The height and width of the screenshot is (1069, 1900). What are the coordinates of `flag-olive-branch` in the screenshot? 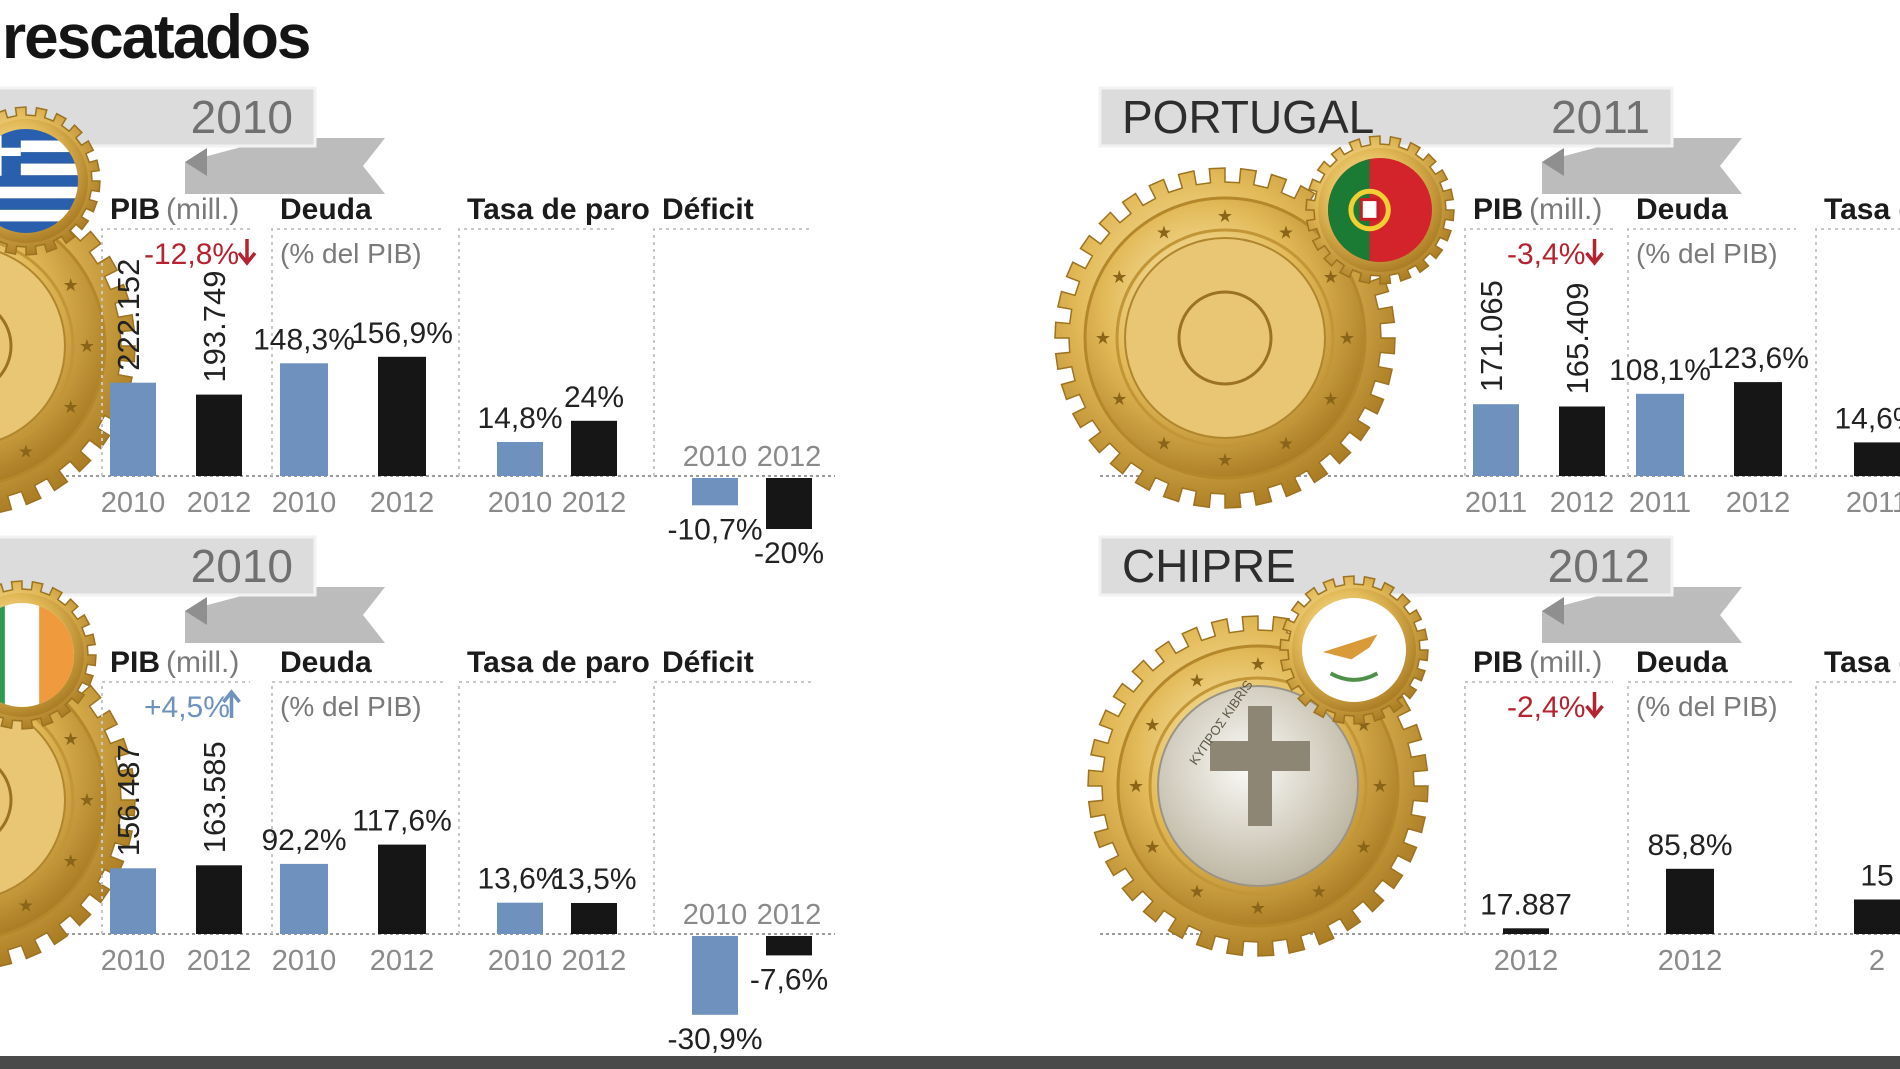 It's located at (1354, 676).